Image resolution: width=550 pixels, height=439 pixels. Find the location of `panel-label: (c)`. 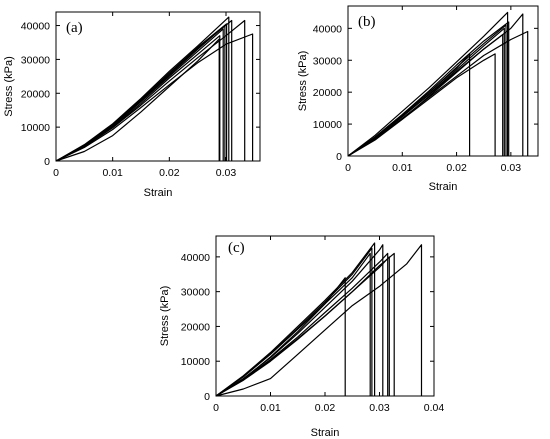

panel-label: (c) is located at coordinates (236, 248).